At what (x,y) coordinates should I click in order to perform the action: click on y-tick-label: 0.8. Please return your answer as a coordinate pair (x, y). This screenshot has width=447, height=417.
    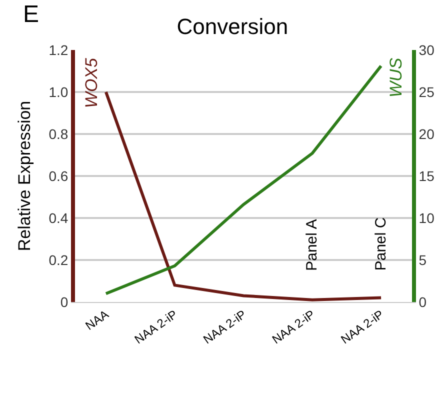
    Looking at the image, I should click on (58, 134).